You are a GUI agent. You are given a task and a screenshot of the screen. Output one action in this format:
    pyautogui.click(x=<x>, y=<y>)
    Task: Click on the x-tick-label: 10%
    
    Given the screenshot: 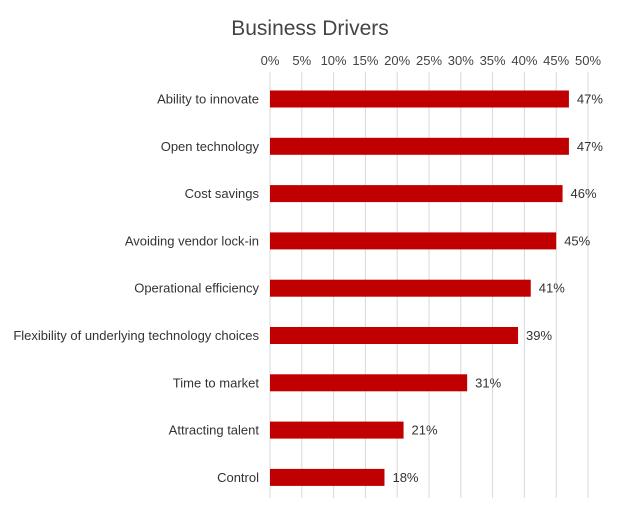 What is the action you would take?
    pyautogui.click(x=334, y=60)
    